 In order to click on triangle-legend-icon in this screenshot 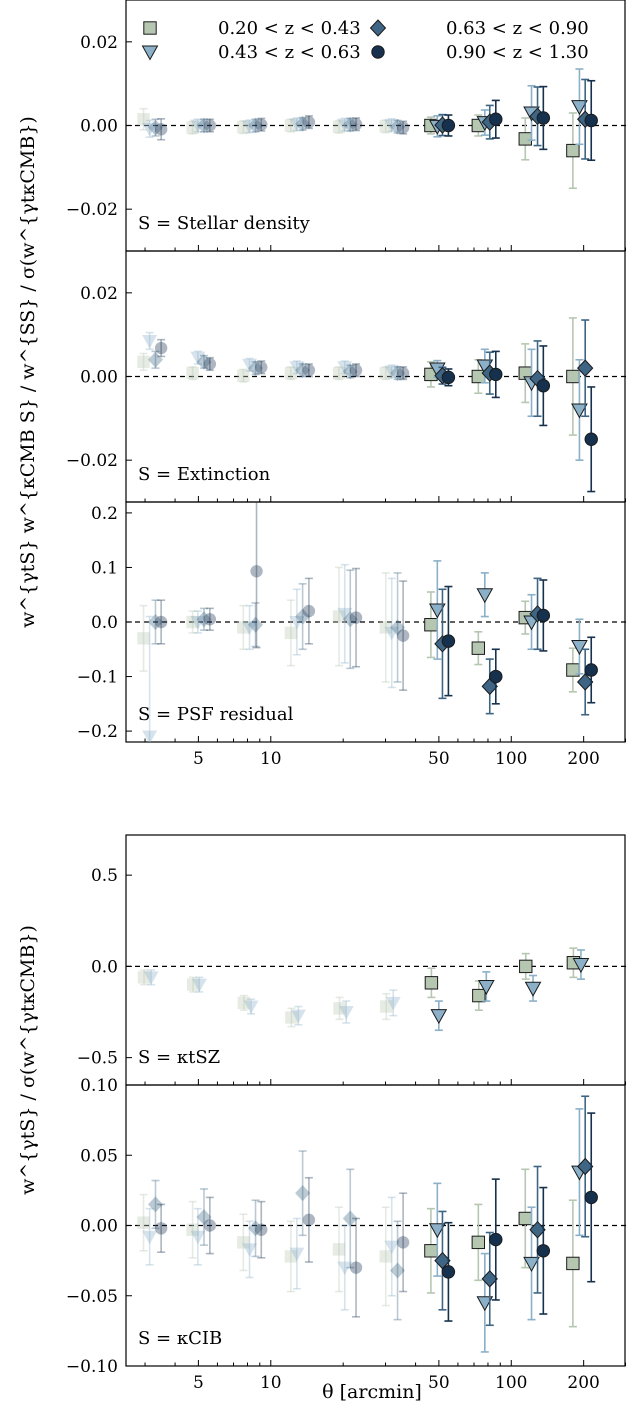, I will do `click(150, 53)`.